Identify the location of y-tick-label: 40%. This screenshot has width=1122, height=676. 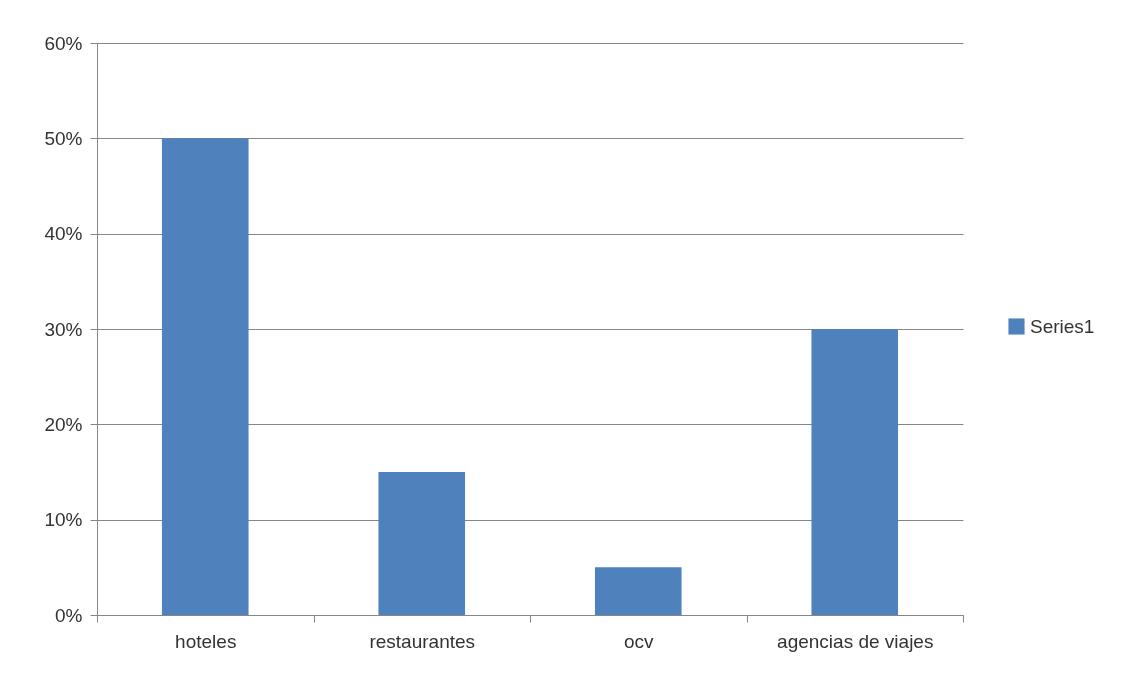
(63, 234).